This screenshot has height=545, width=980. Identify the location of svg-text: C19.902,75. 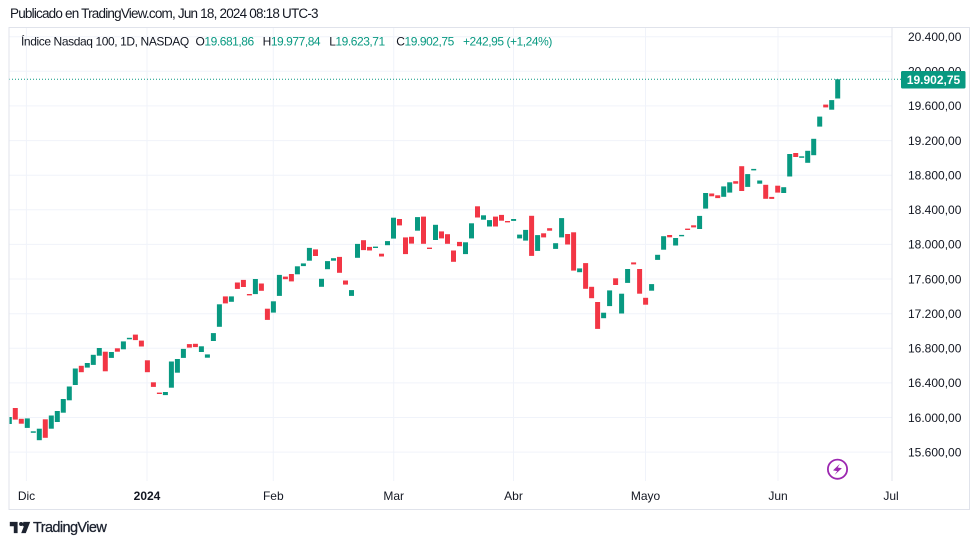
(425, 42).